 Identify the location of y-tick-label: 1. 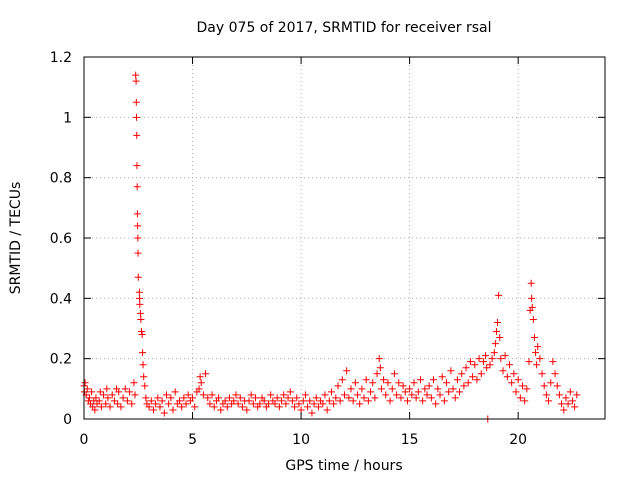
(67, 118).